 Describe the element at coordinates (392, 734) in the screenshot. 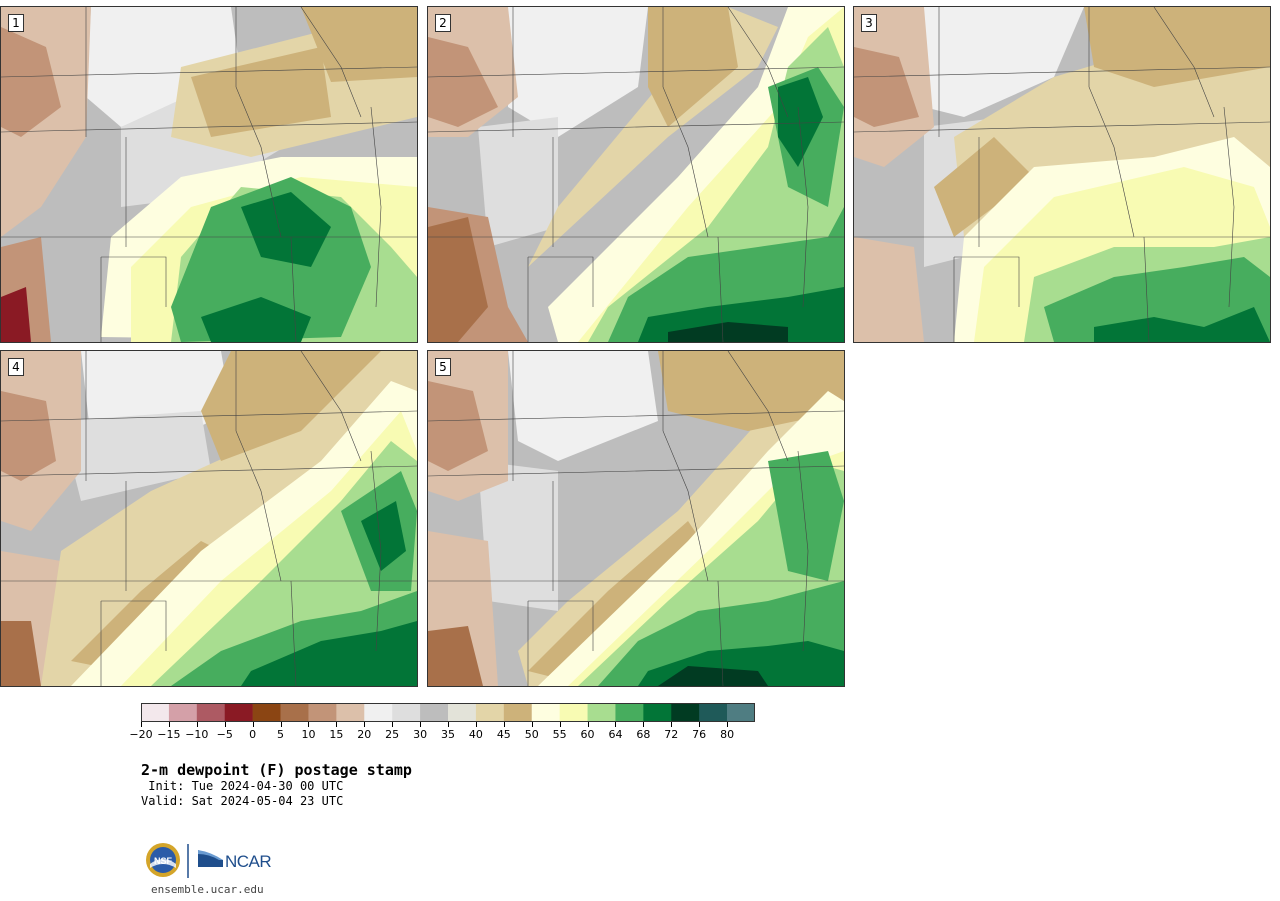

I see `colorbar-tick-label: 25` at that location.